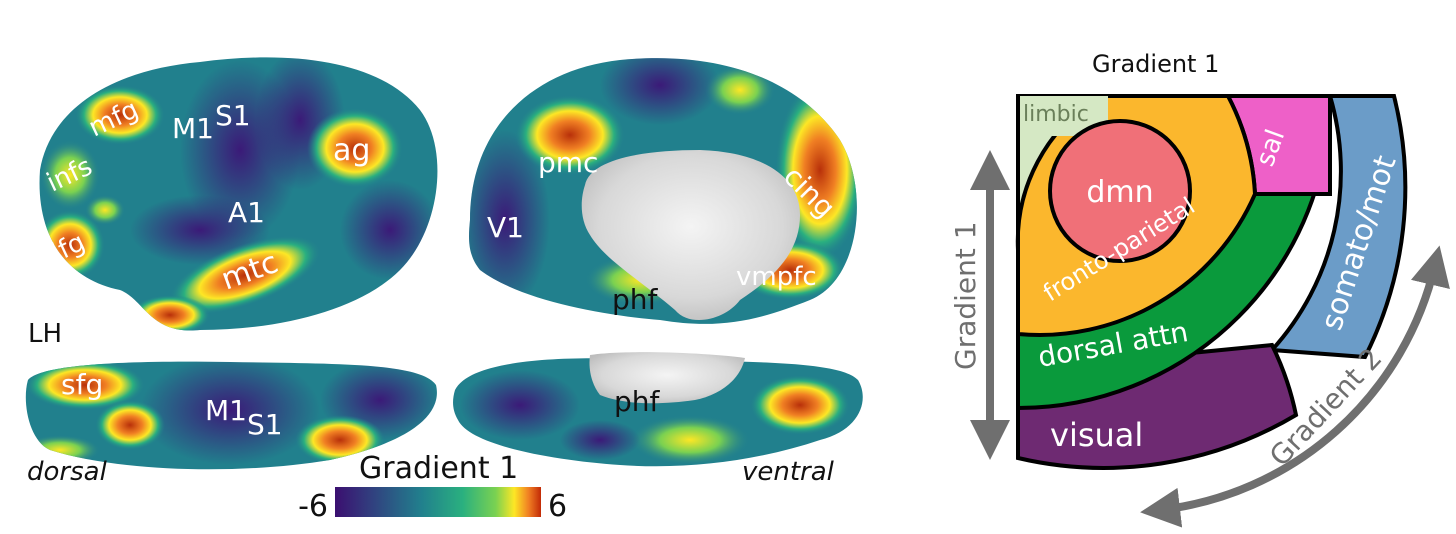  Describe the element at coordinates (238, 194) in the screenshot. I see `brain-lateral-view` at that location.